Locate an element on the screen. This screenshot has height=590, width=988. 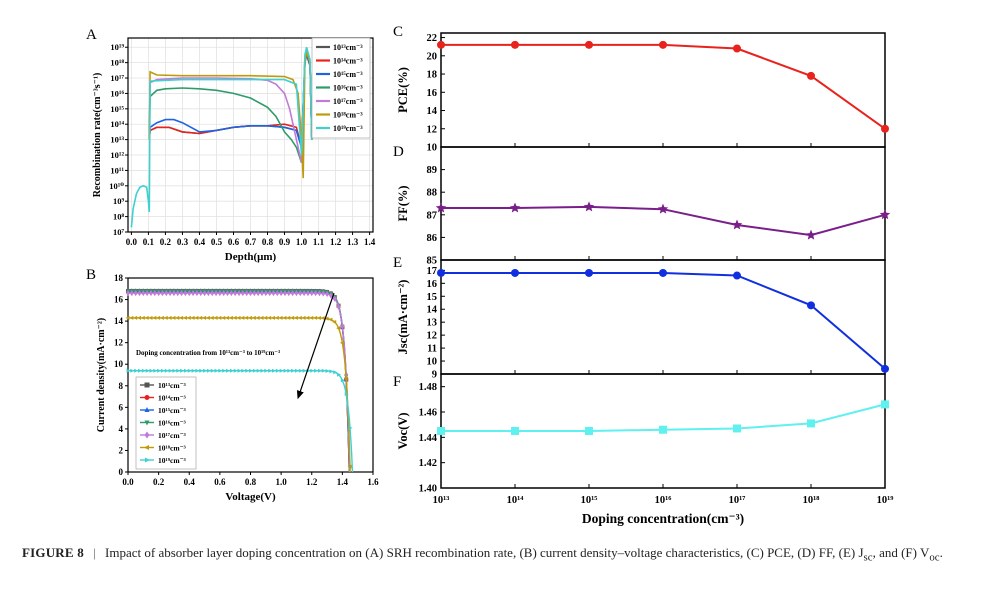
legend-label-a: 10¹⁹cm⁻³ is located at coordinates (348, 128).